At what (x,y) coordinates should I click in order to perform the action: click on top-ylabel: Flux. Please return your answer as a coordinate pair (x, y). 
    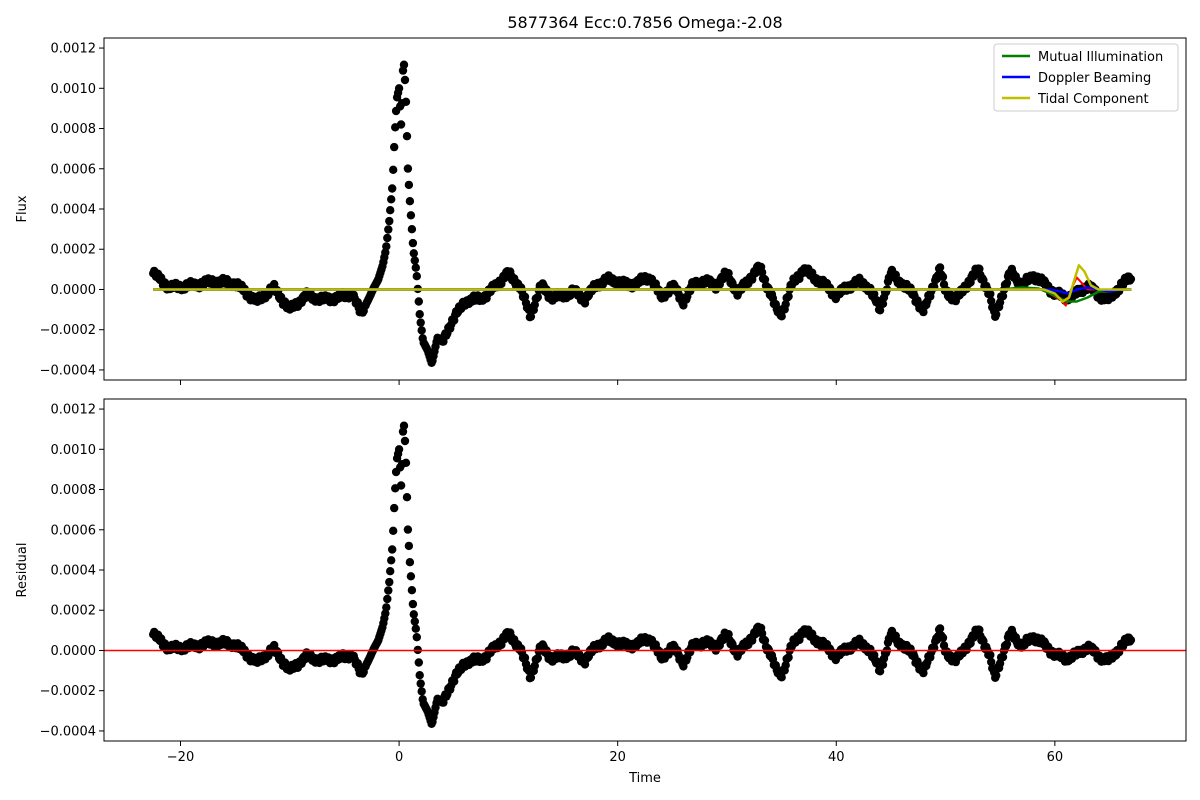
    Looking at the image, I should click on (22, 208).